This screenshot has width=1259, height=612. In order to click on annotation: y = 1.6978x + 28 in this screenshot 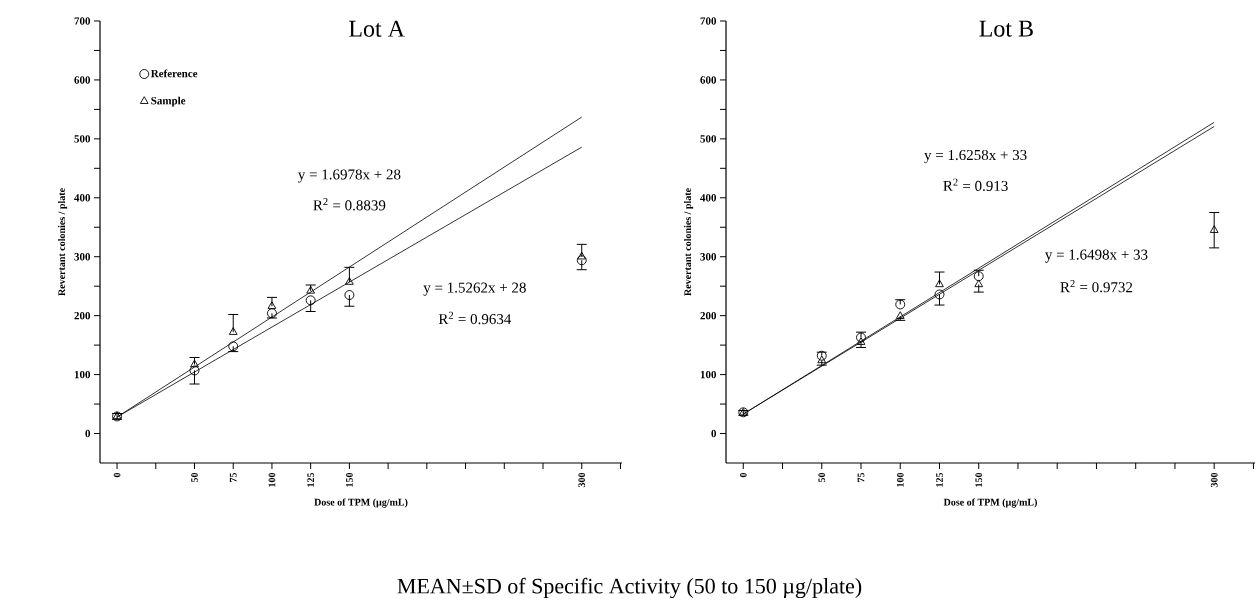, I will do `click(349, 176)`.